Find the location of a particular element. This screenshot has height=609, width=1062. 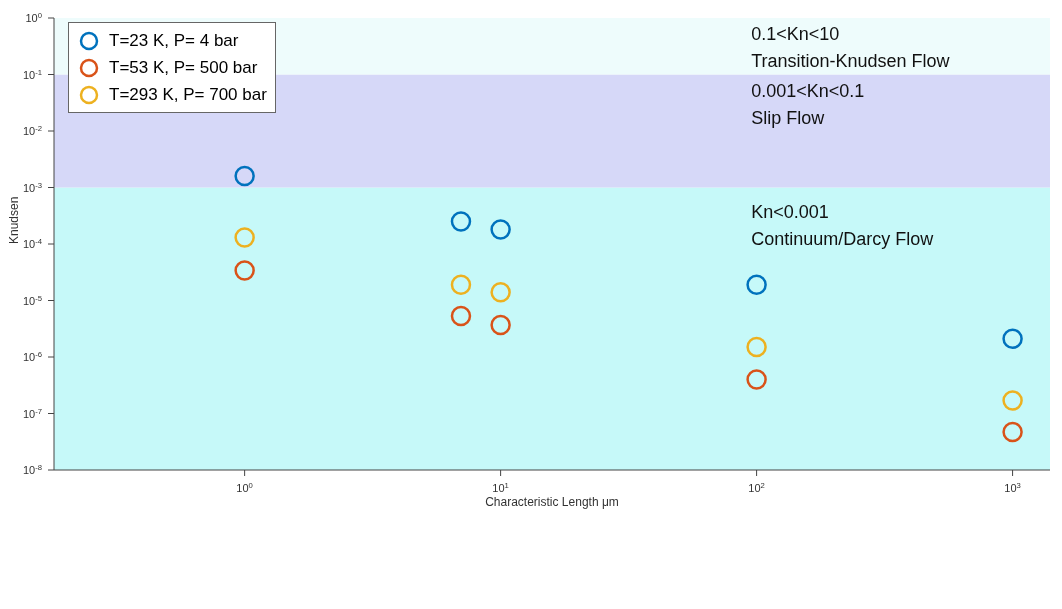

y-tick-label: 10$^{-6}$ is located at coordinates (32, 356).